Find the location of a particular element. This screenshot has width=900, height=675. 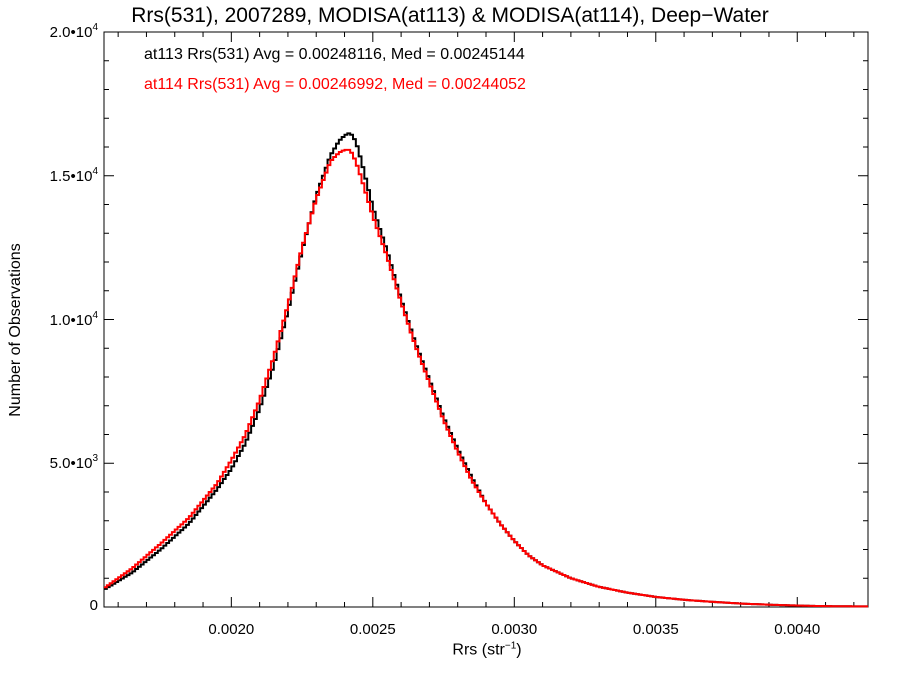

x-tick-label: 0.0020 is located at coordinates (231, 629).